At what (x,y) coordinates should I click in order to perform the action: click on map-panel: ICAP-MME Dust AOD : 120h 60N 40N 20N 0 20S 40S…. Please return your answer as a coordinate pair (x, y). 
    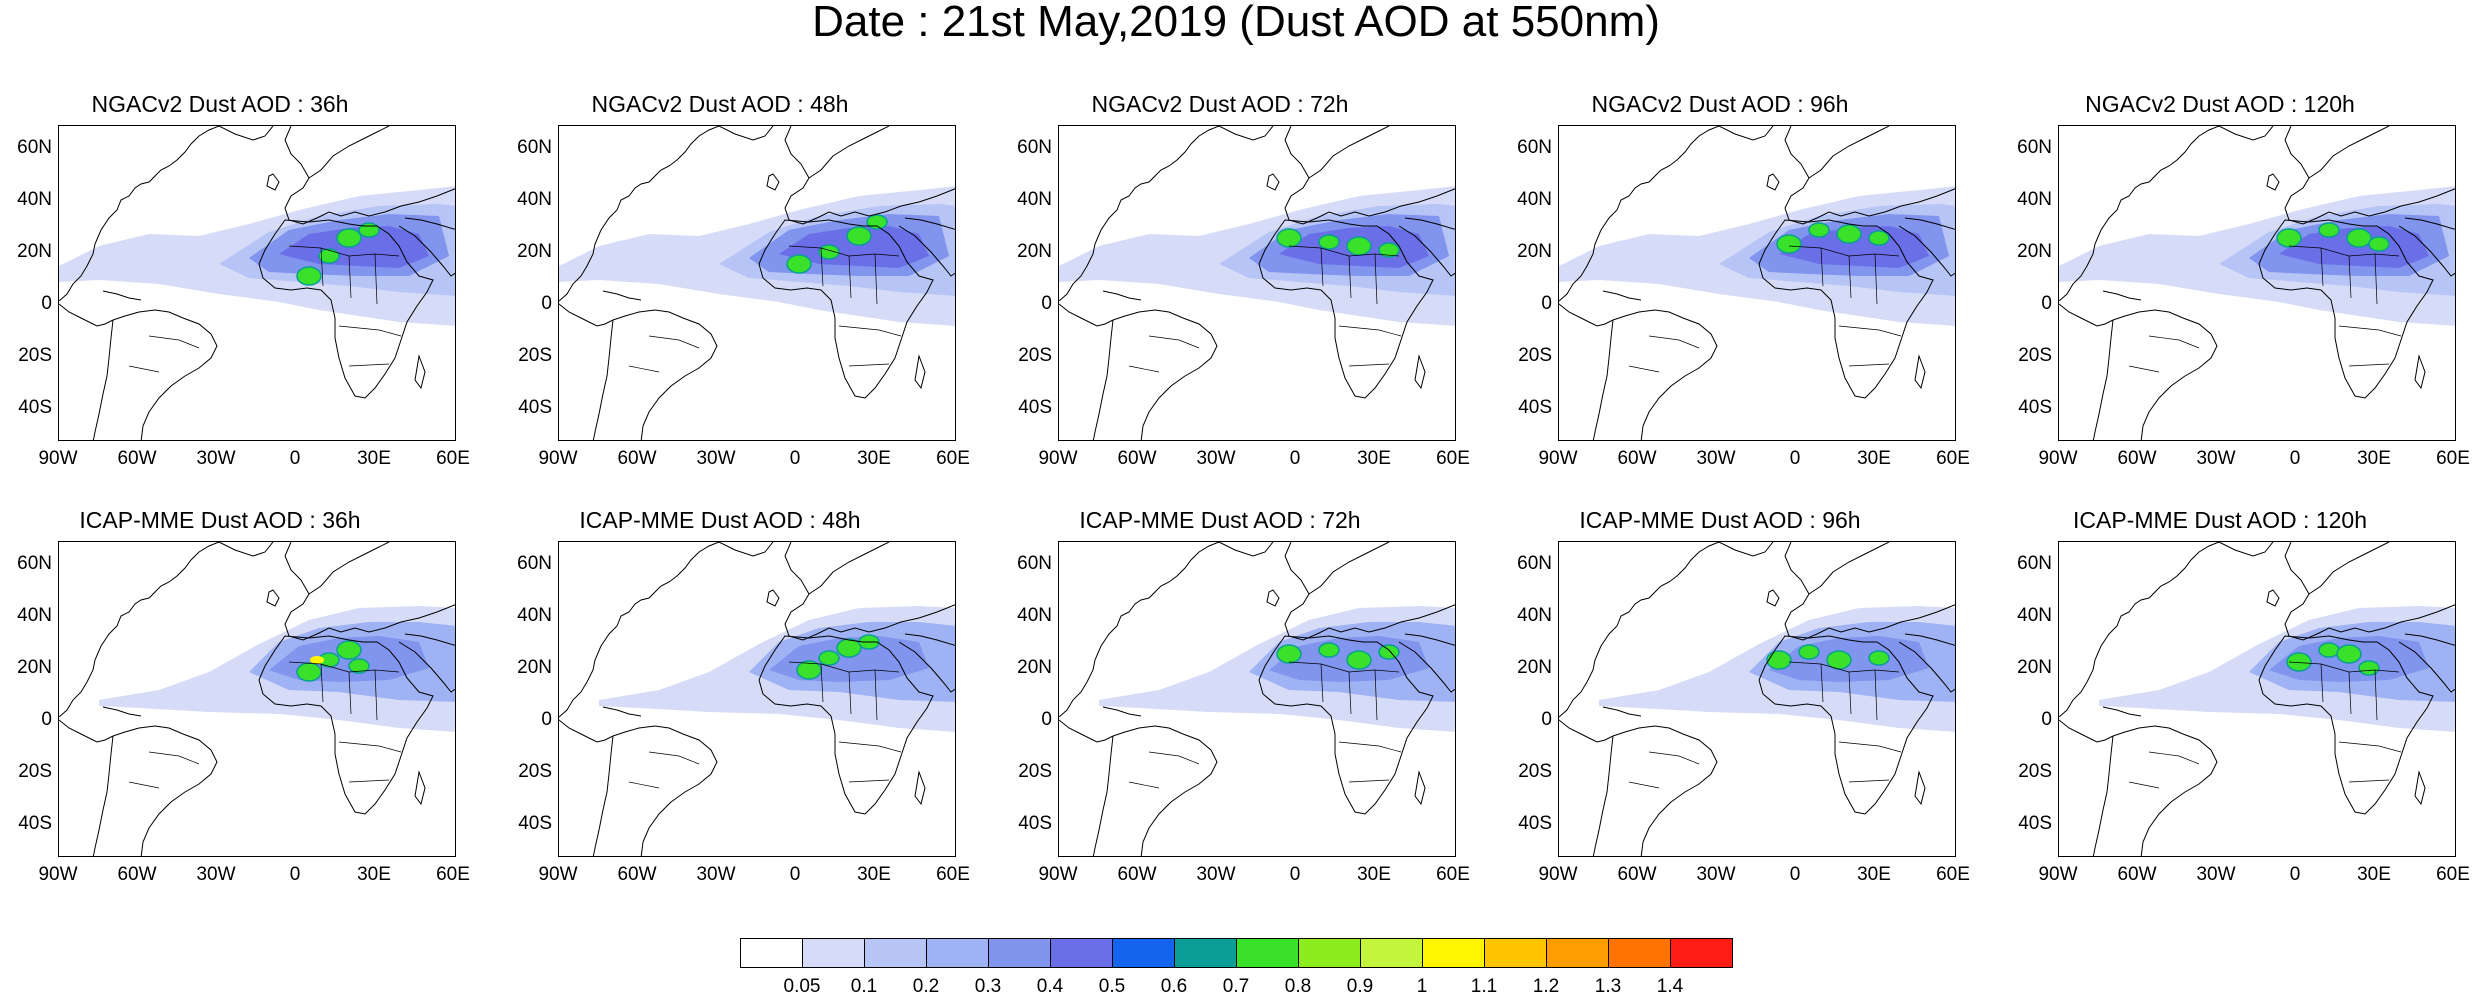
    Looking at the image, I should click on (2235, 713).